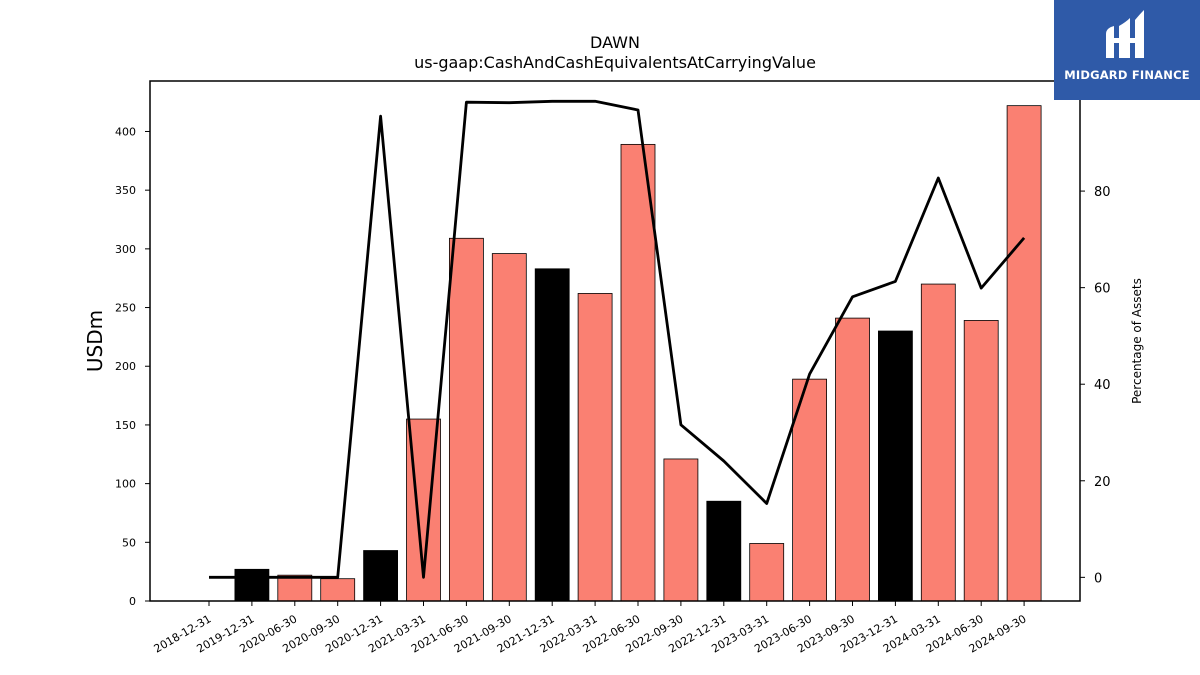 This screenshot has width=1200, height=675. I want to click on y-axis-right-label: Percentage of Assets, so click(1137, 341).